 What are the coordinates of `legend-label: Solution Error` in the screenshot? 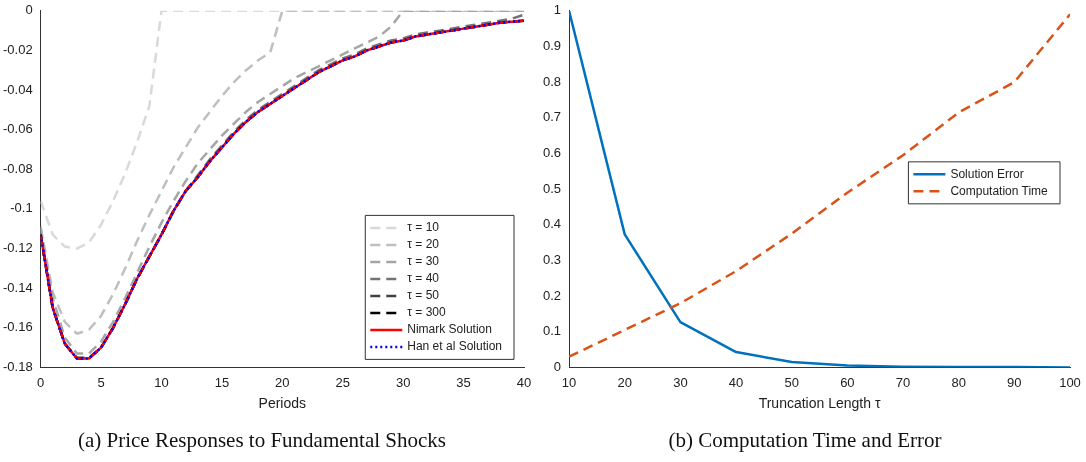 It's located at (987, 173).